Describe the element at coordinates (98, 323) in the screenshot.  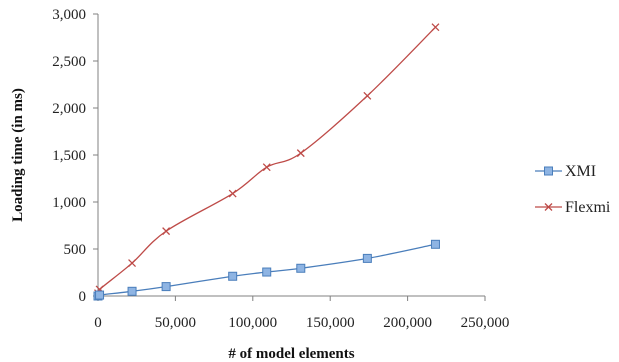
I see `x-tick-label: 0` at that location.